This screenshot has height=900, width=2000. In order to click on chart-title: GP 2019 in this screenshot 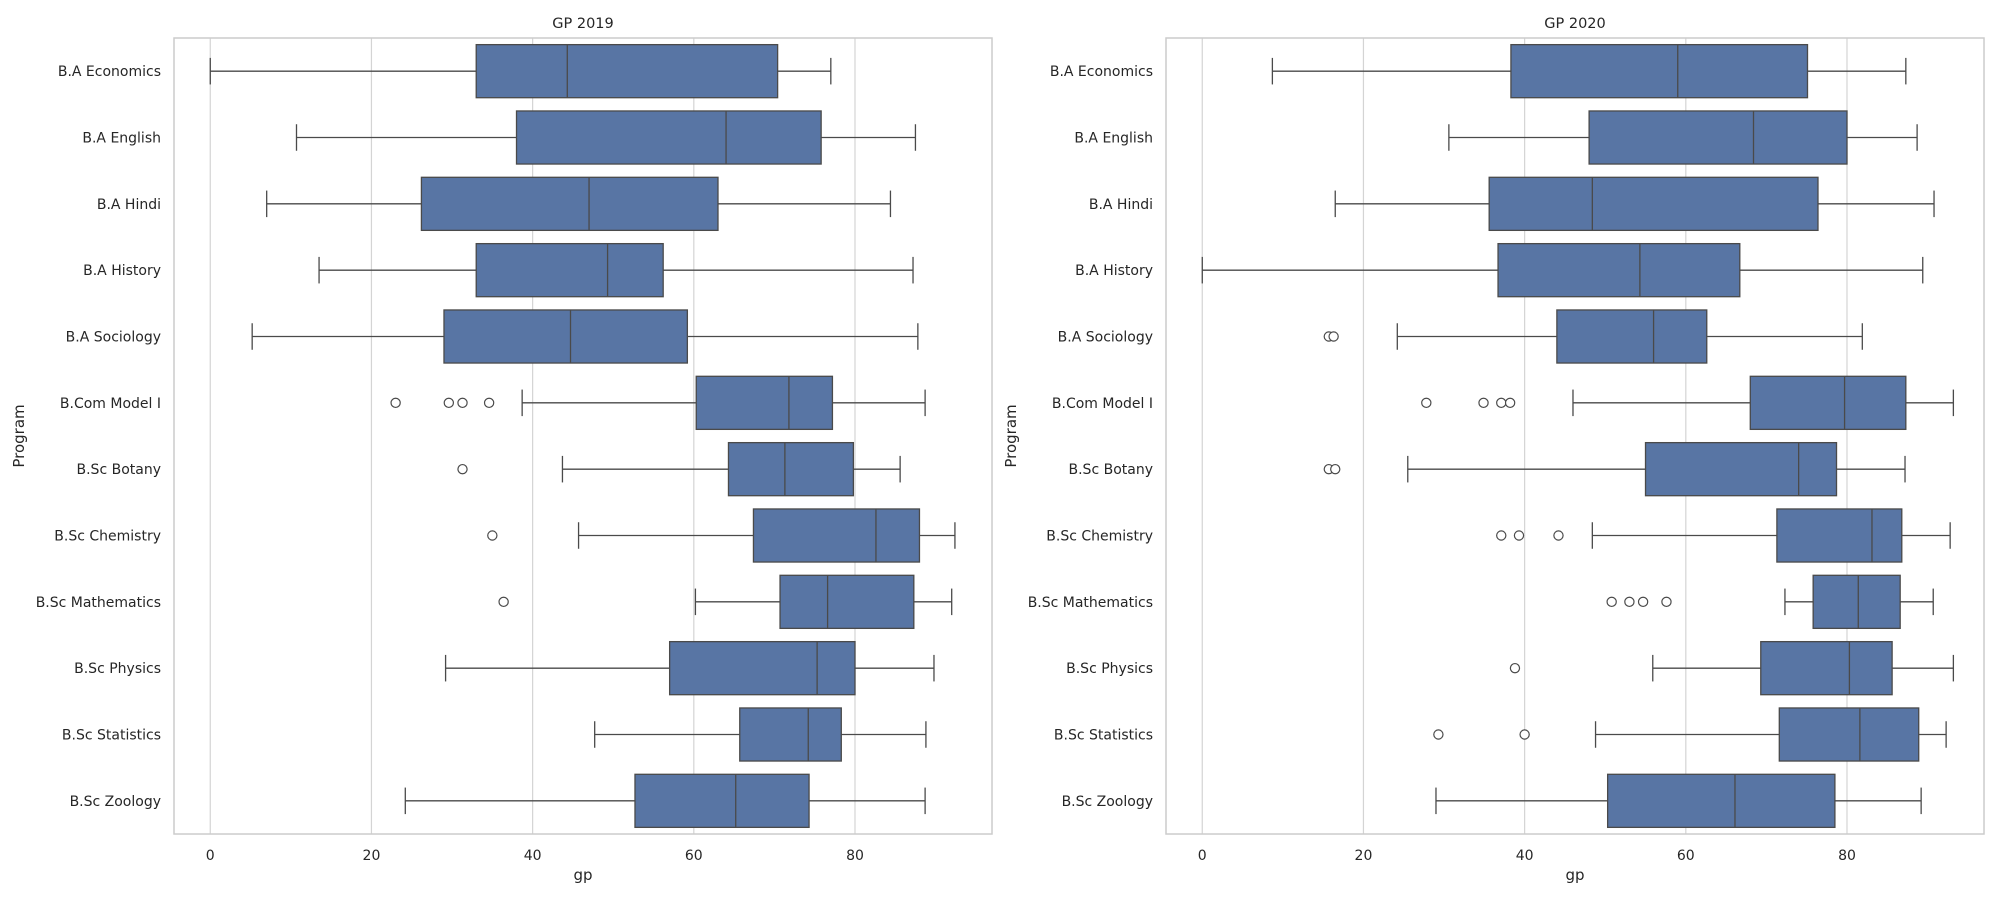, I will do `click(583, 24)`.